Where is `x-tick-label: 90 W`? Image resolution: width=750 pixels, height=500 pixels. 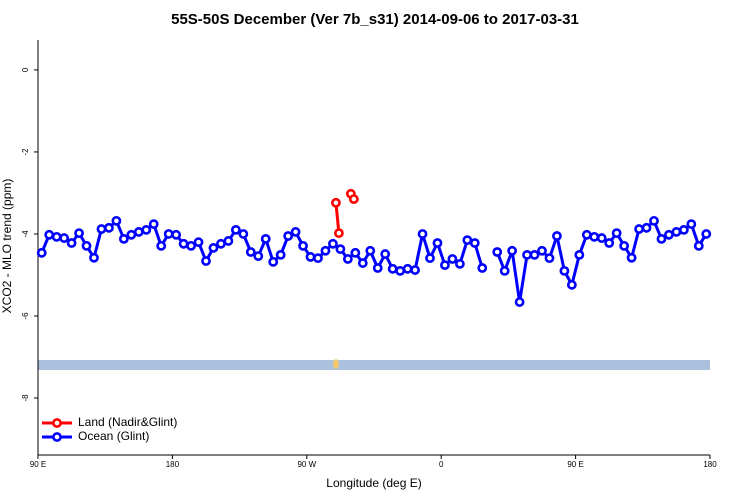
x-tick-label: 90 W is located at coordinates (306, 464).